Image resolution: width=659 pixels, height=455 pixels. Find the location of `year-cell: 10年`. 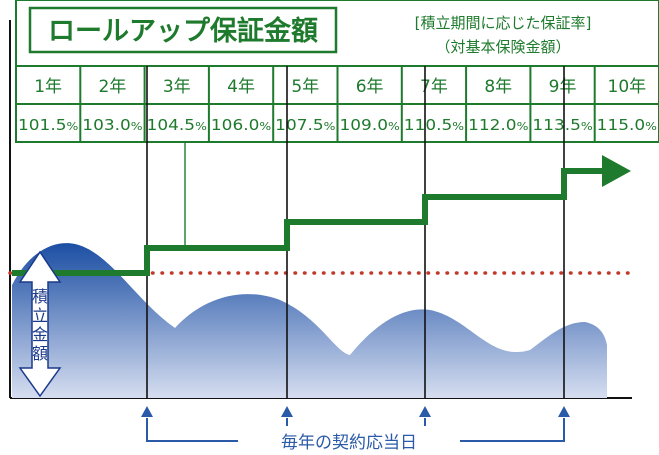

year-cell: 10年 is located at coordinates (627, 87).